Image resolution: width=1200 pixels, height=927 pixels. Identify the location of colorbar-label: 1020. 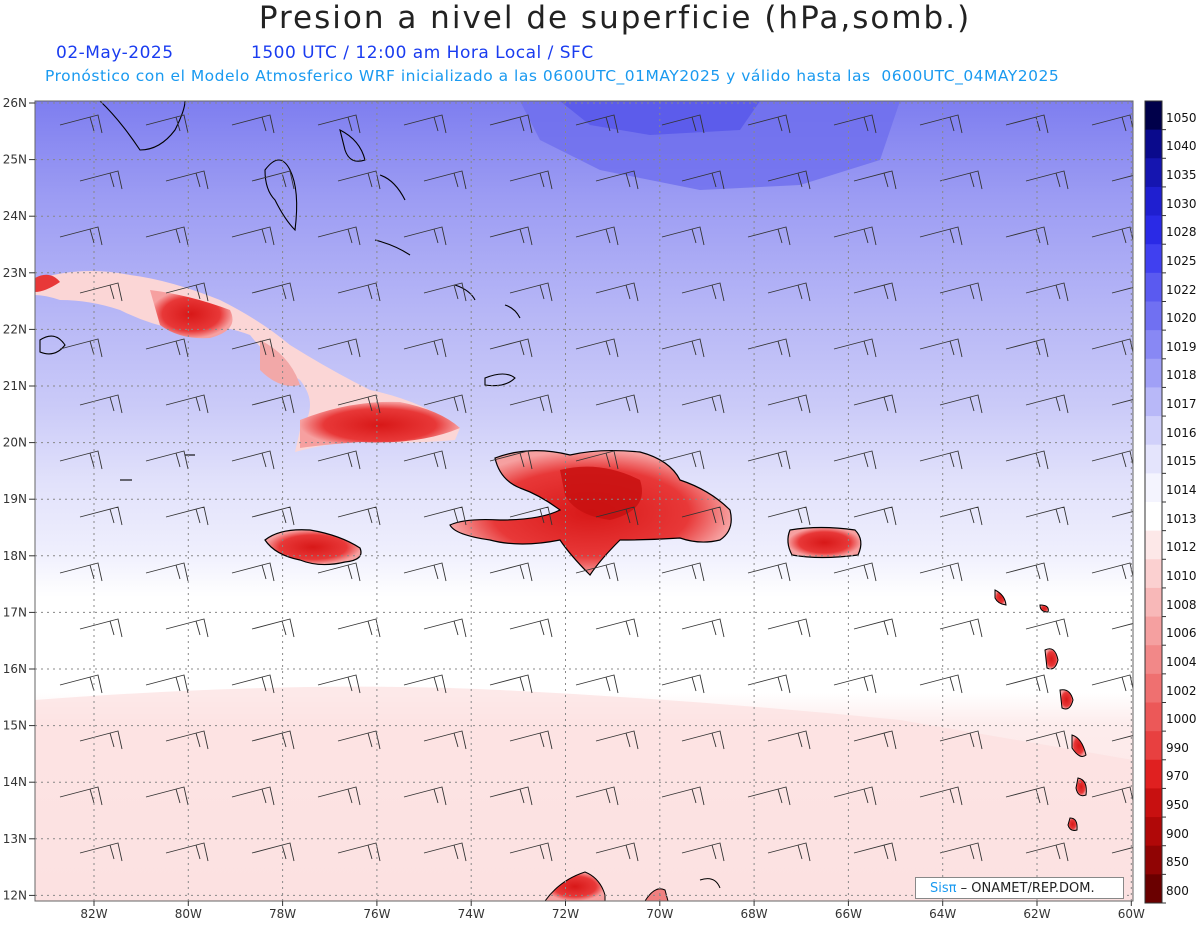
(1181, 318).